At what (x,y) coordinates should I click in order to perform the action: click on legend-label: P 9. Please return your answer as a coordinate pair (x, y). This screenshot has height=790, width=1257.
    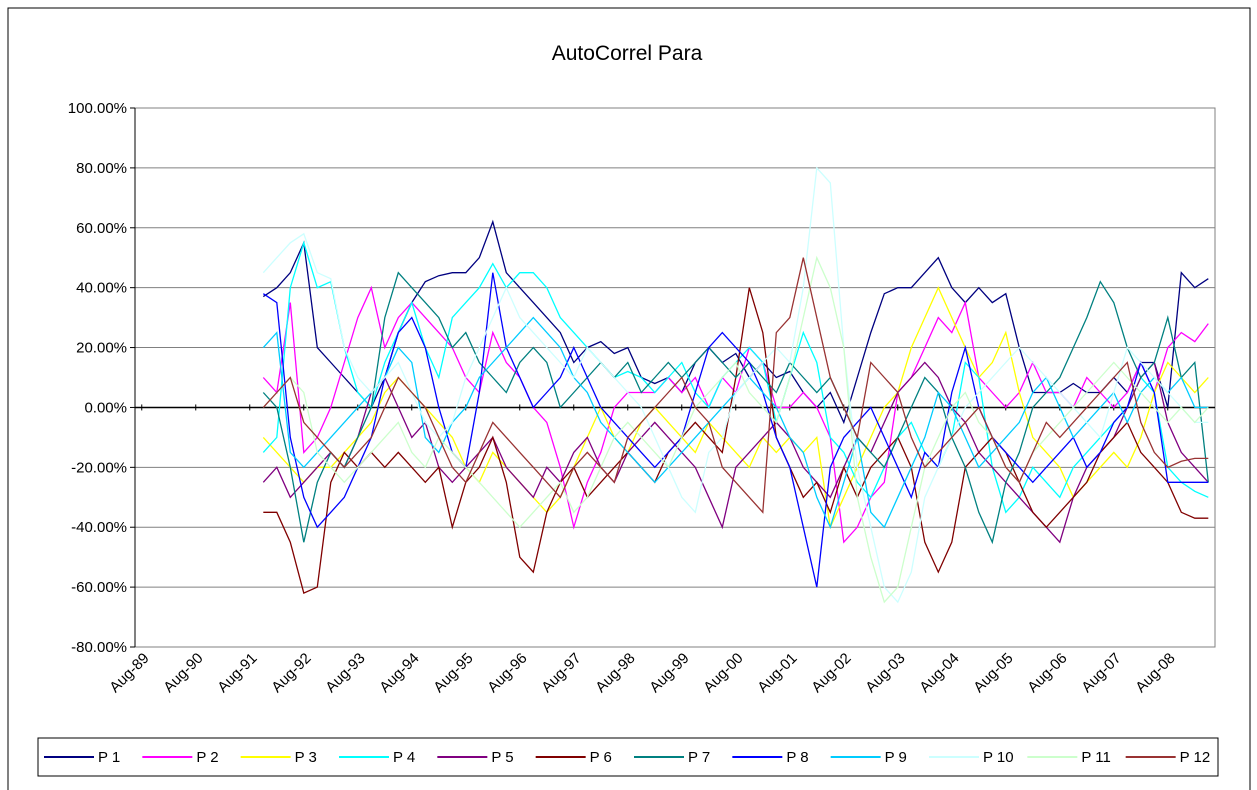
    Looking at the image, I should click on (896, 757).